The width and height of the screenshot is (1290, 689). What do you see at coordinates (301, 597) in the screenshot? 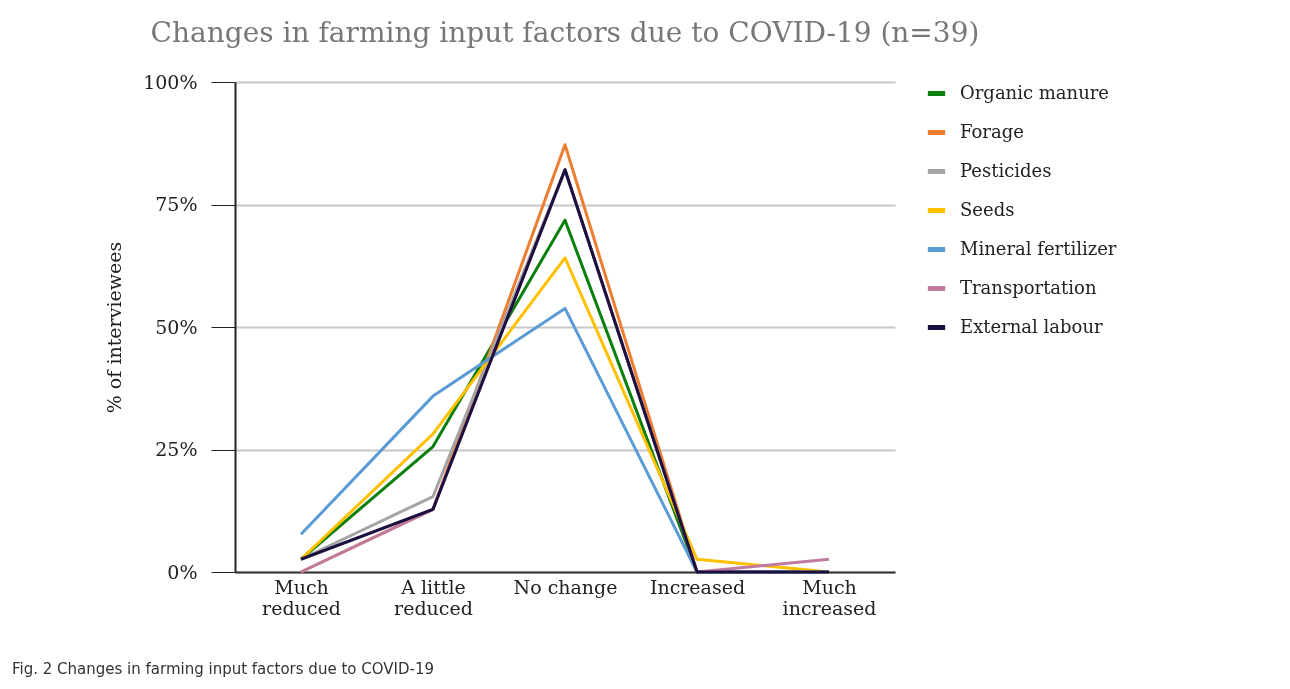
I see `x-tick-label: Much reduced` at bounding box center [301, 597].